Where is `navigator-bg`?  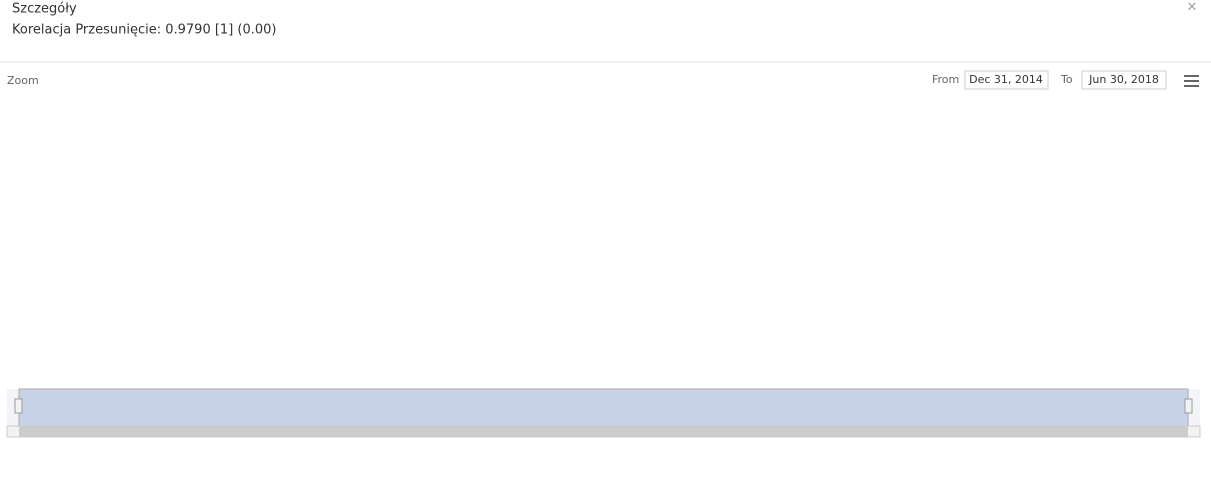 navigator-bg is located at coordinates (603, 407).